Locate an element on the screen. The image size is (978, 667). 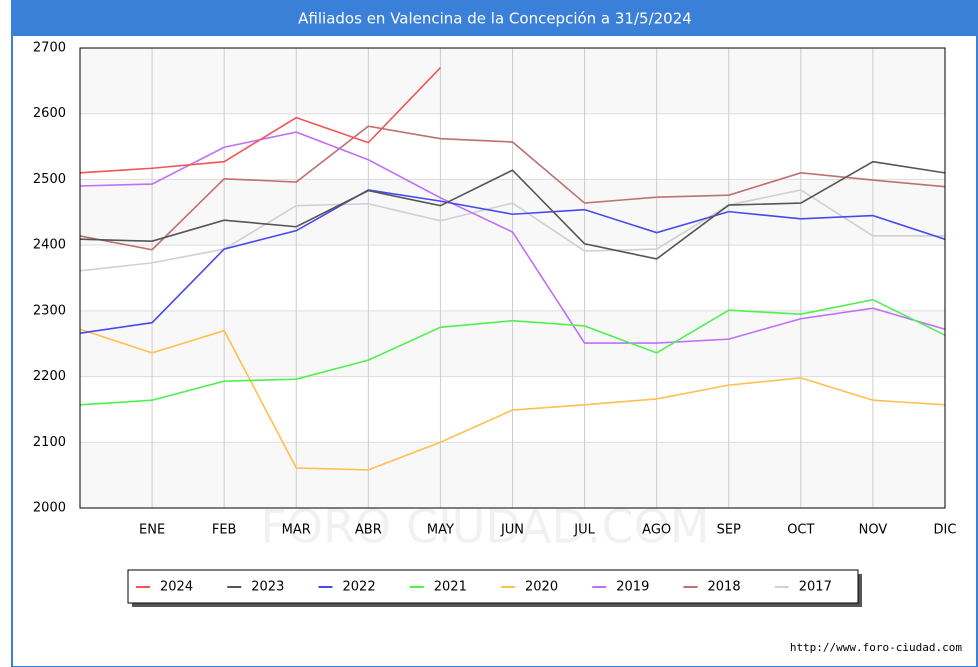
x-tick-label: NOV is located at coordinates (873, 530).